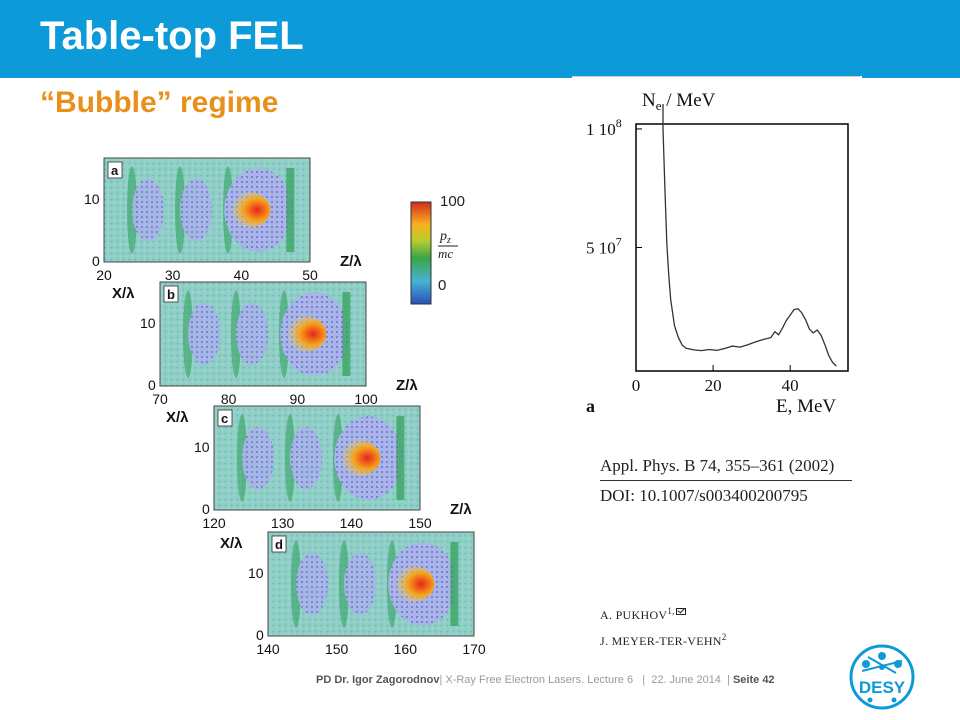  I want to click on author-list: A. PUKHOV1, J. MEYER-TER-VEHN2, so click(663, 626).